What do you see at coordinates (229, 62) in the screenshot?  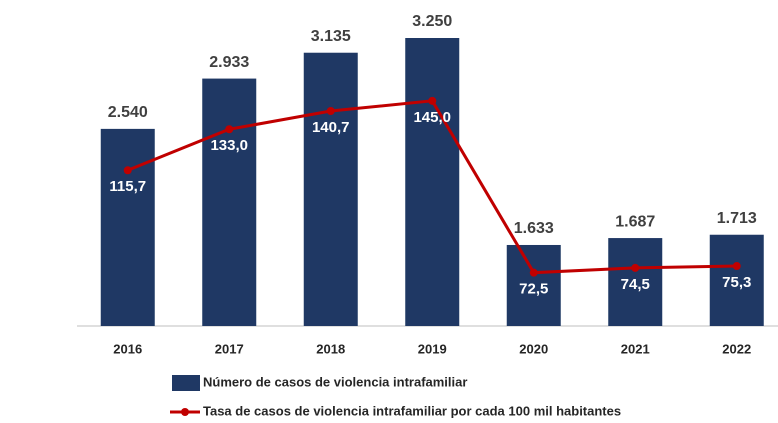 I see `bar-value-label: 2.933` at bounding box center [229, 62].